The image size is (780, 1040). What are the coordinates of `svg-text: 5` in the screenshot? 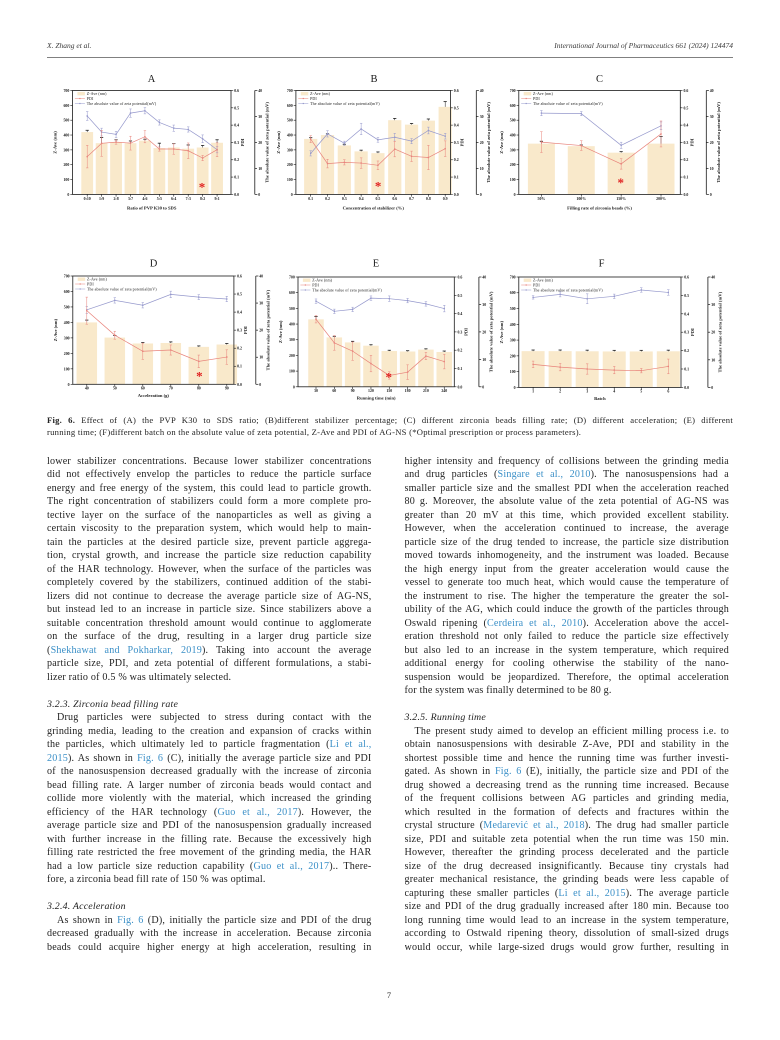 It's located at (641, 391).